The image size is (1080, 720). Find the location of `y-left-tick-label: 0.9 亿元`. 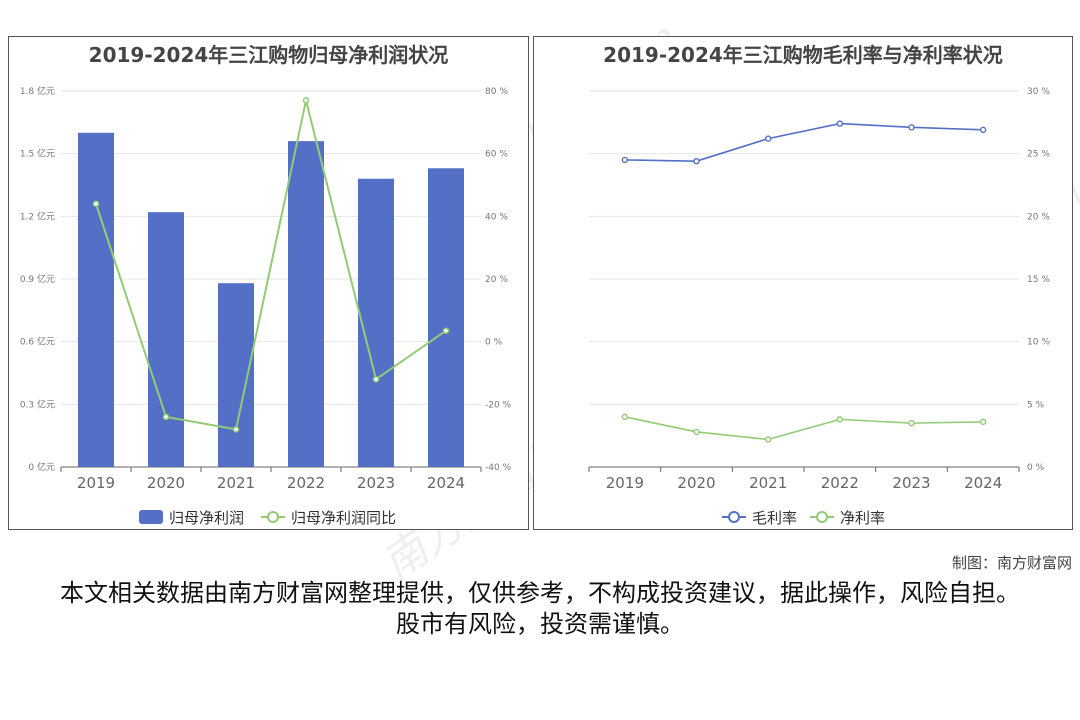

y-left-tick-label: 0.9 亿元 is located at coordinates (37, 279).